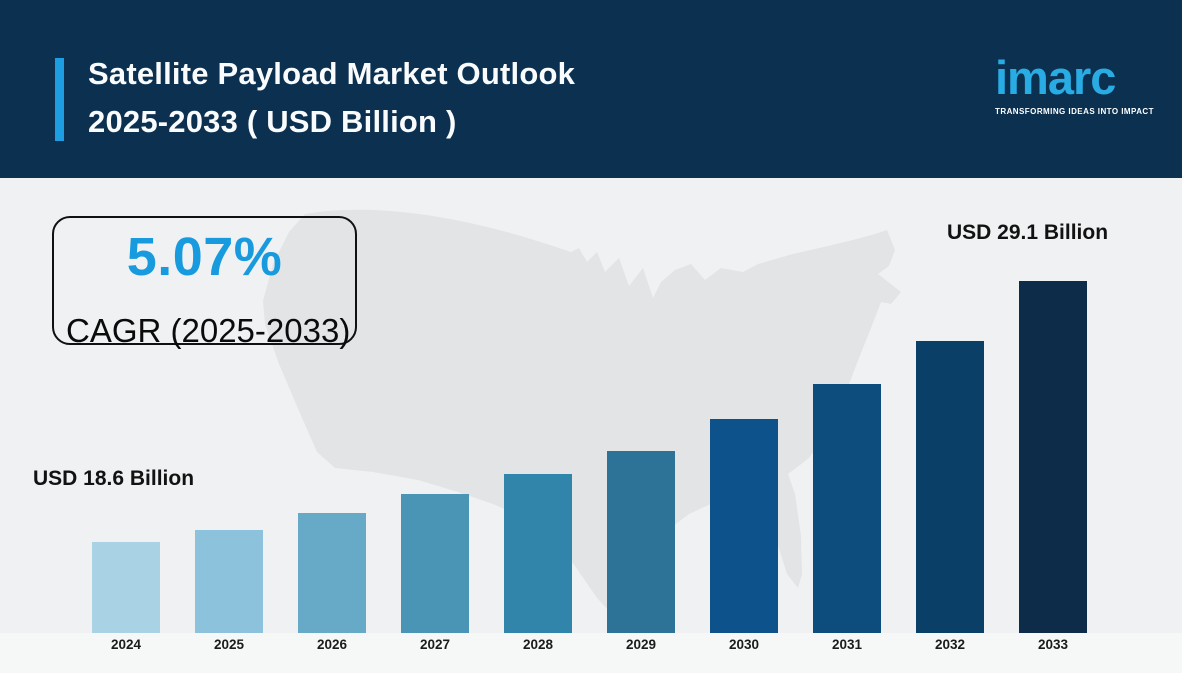 This screenshot has width=1182, height=673. I want to click on bar-2027, so click(435, 563).